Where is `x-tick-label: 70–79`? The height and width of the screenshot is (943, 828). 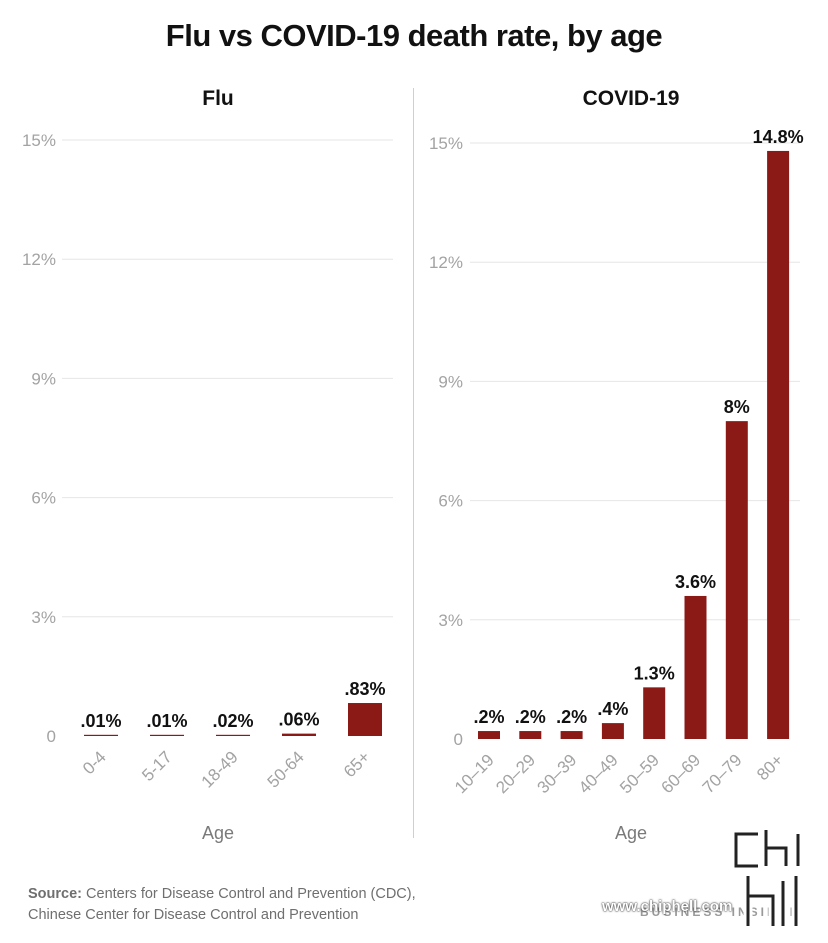
x-tick-label: 70–79 is located at coordinates (722, 773).